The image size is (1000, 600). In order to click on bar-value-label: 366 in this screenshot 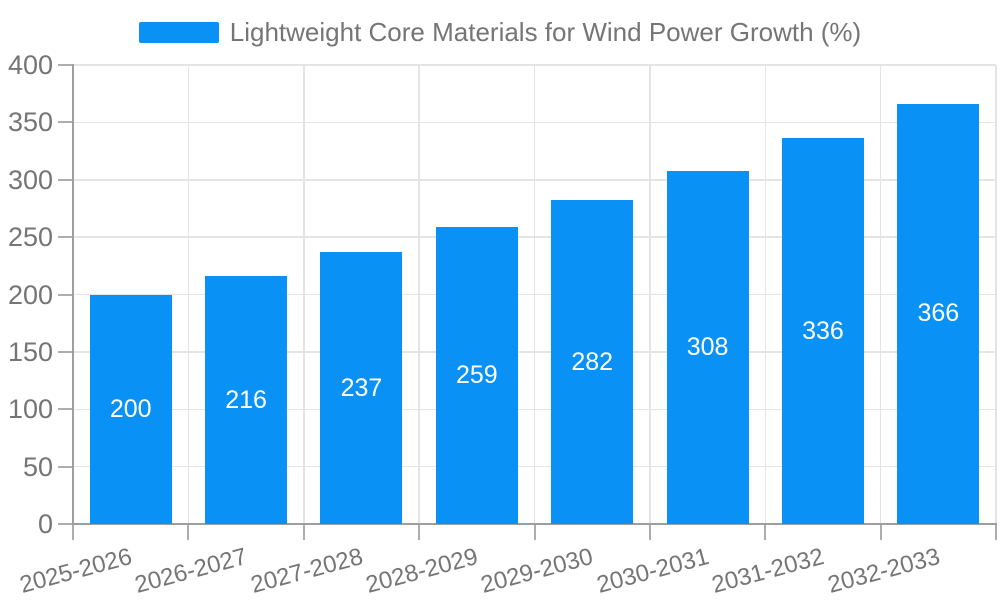, I will do `click(938, 313)`.